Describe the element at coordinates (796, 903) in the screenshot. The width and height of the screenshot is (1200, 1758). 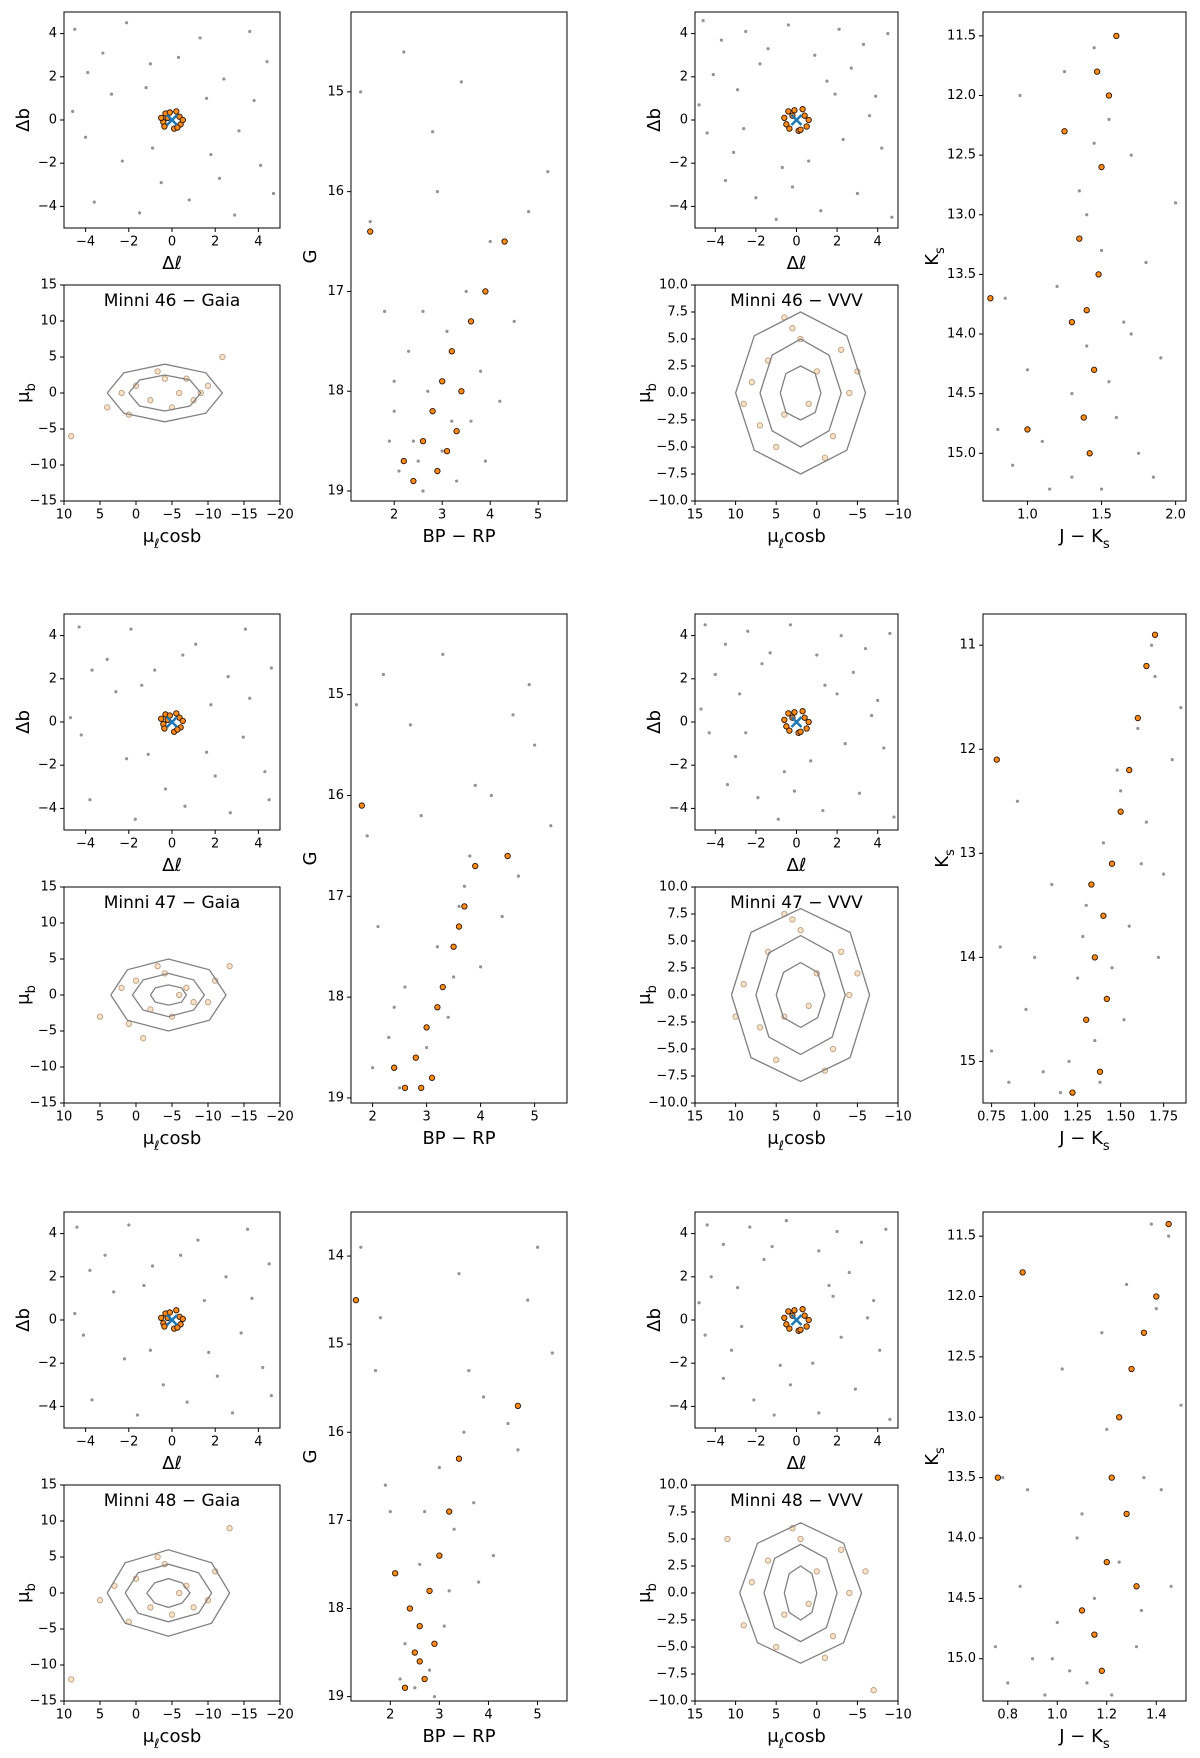
I see `panel-title: Minni 47 − VVV` at that location.